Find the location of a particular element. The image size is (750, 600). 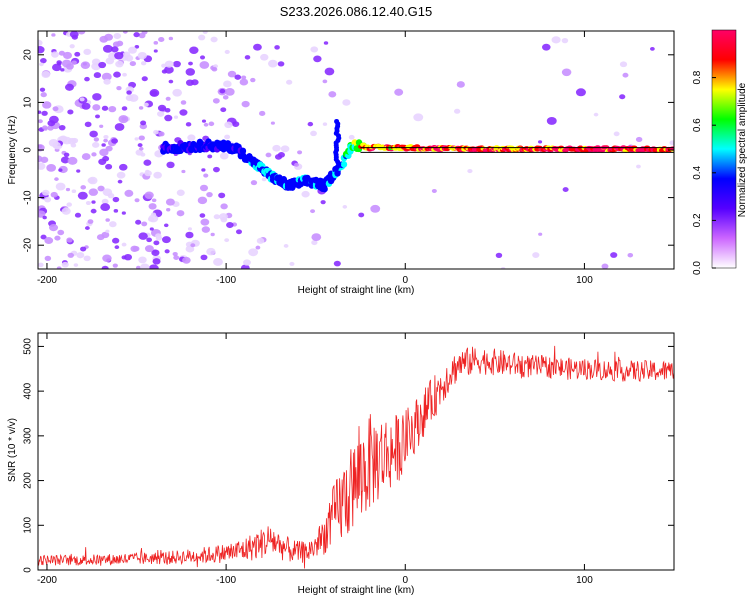

colorbar-label: Normalized spectral amplitude is located at coordinates (742, 149).